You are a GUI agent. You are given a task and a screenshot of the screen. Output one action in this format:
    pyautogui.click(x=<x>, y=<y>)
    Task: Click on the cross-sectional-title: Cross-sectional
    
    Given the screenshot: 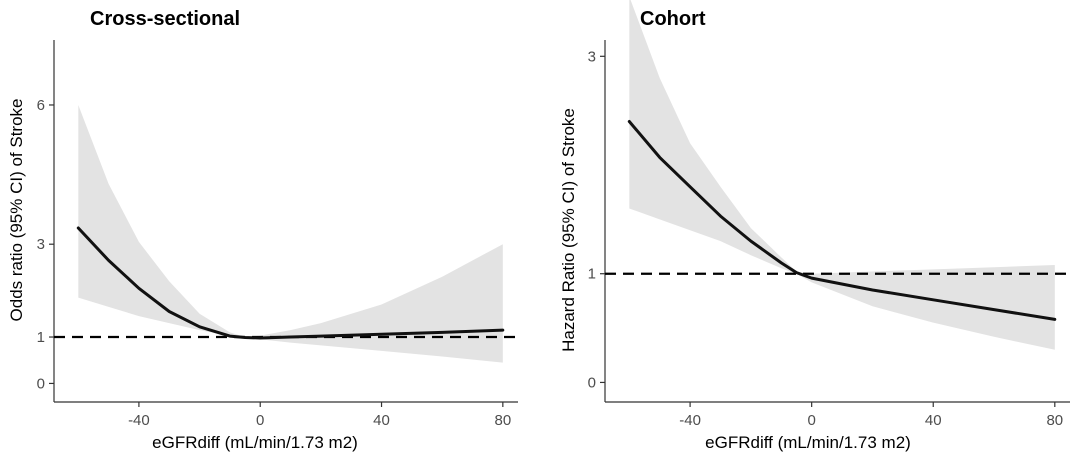 What is the action you would take?
    pyautogui.click(x=165, y=19)
    